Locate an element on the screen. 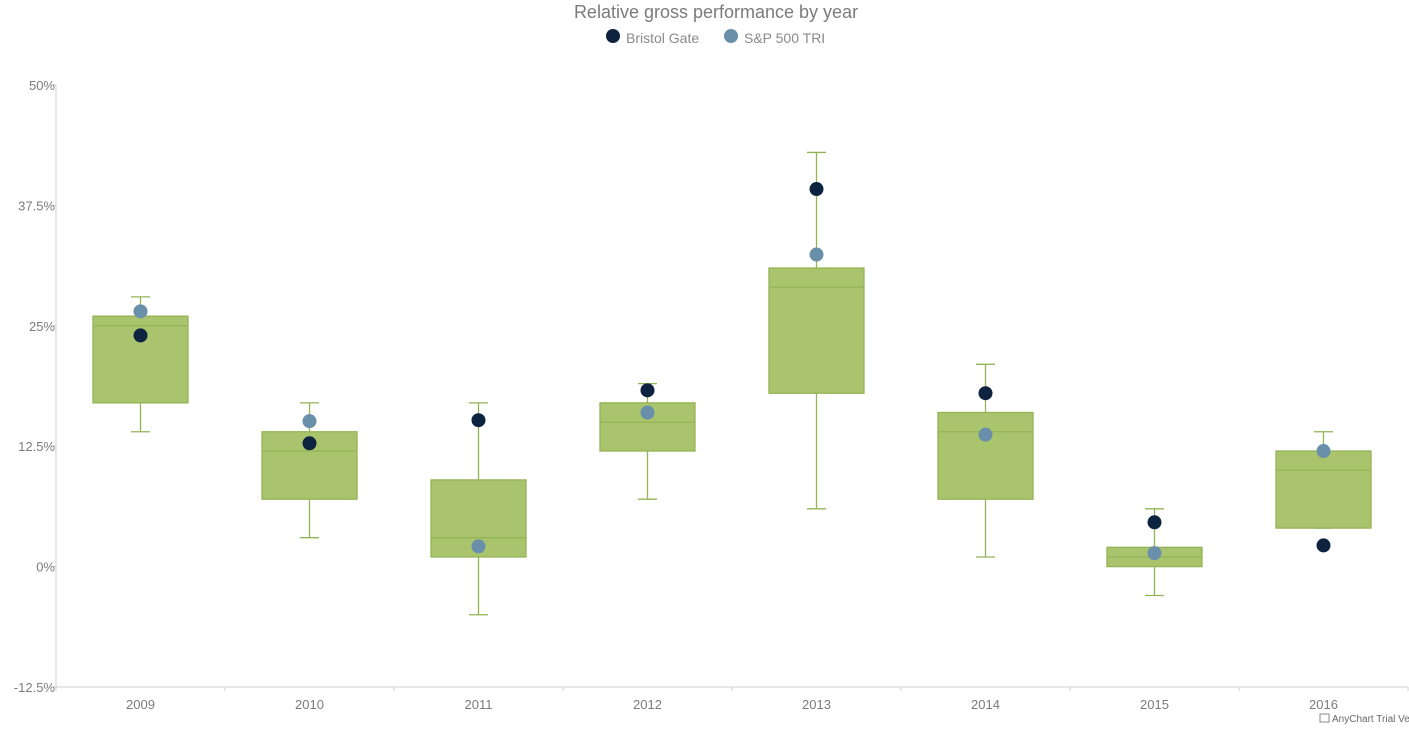 The image size is (1409, 747). bristol-gate-point-2010 is located at coordinates (309, 443).